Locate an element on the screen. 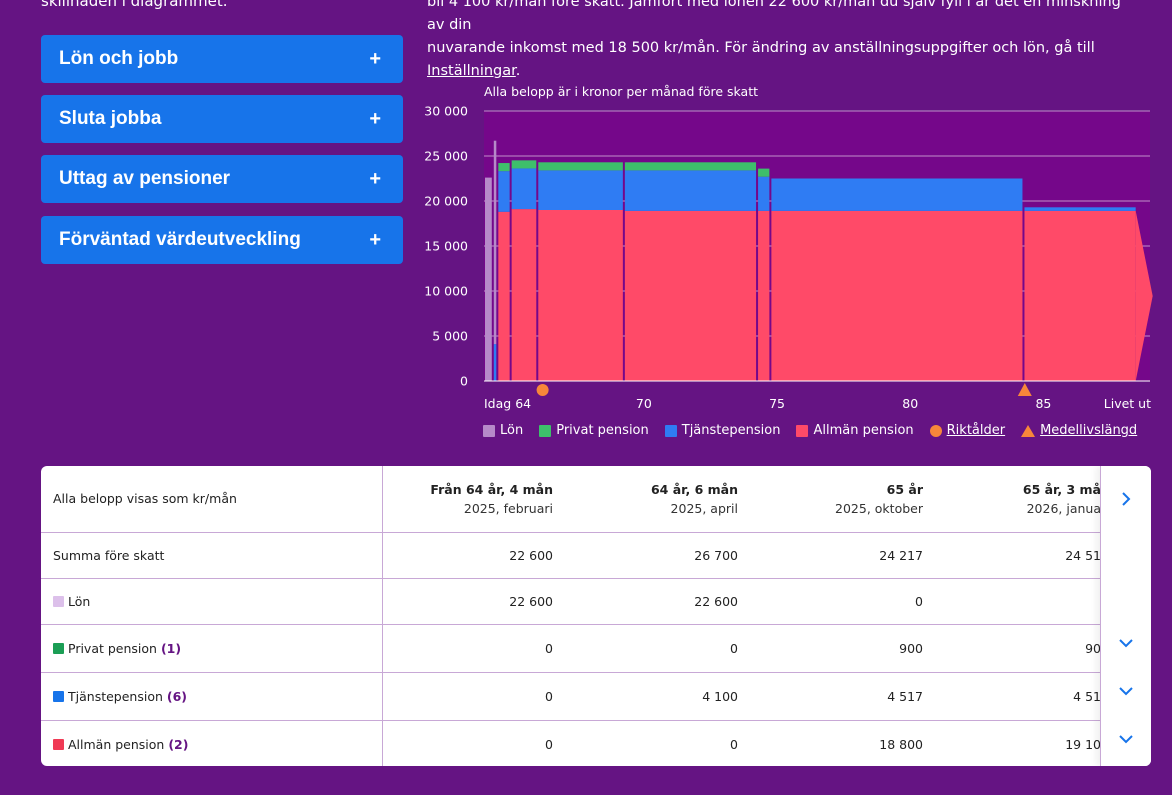  legend-label: Lön is located at coordinates (512, 430).